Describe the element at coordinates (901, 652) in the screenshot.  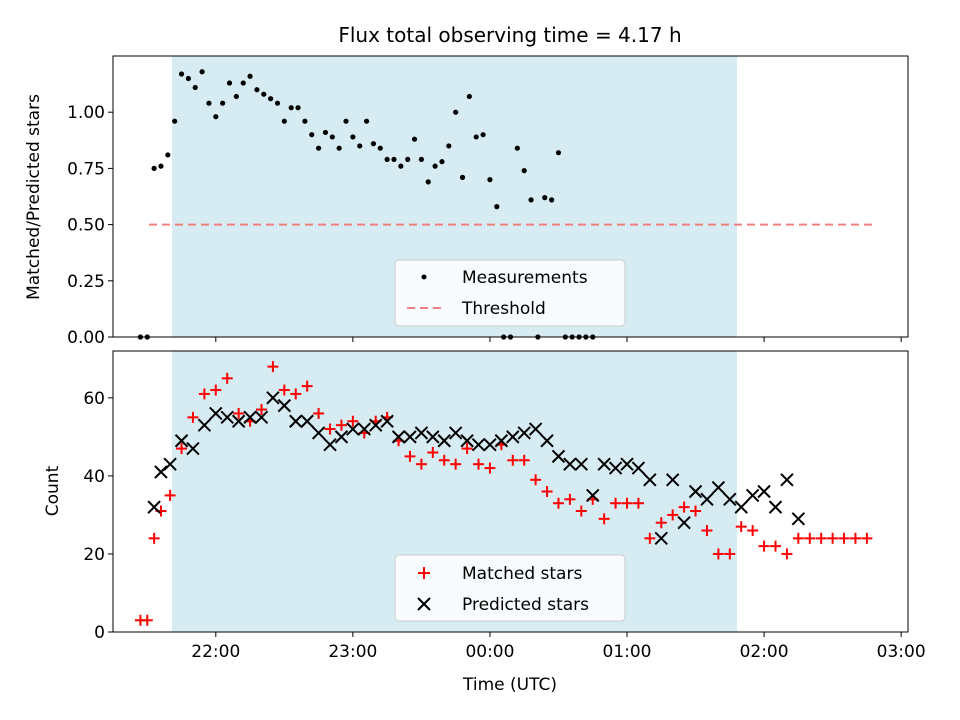
I see `bottom-x-tick-label: 03:00` at that location.